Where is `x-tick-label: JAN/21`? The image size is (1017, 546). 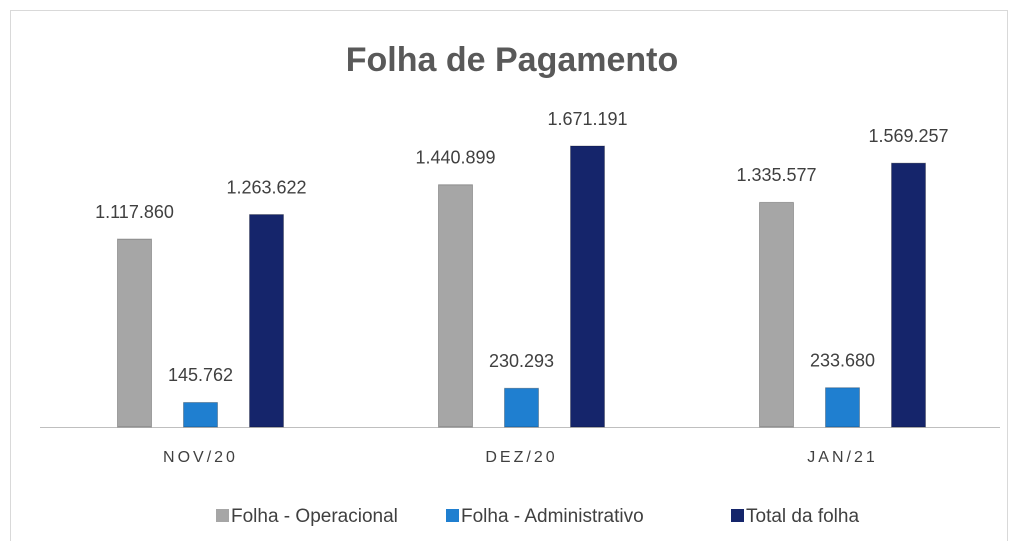 x-tick-label: JAN/21 is located at coordinates (842, 457).